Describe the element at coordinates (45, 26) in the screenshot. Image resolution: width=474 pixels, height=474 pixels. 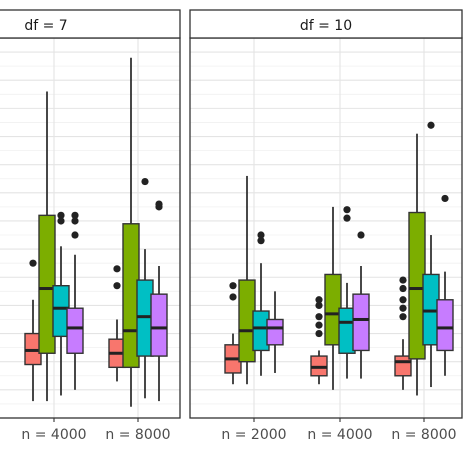
I see `strip-label: df = 7` at that location.